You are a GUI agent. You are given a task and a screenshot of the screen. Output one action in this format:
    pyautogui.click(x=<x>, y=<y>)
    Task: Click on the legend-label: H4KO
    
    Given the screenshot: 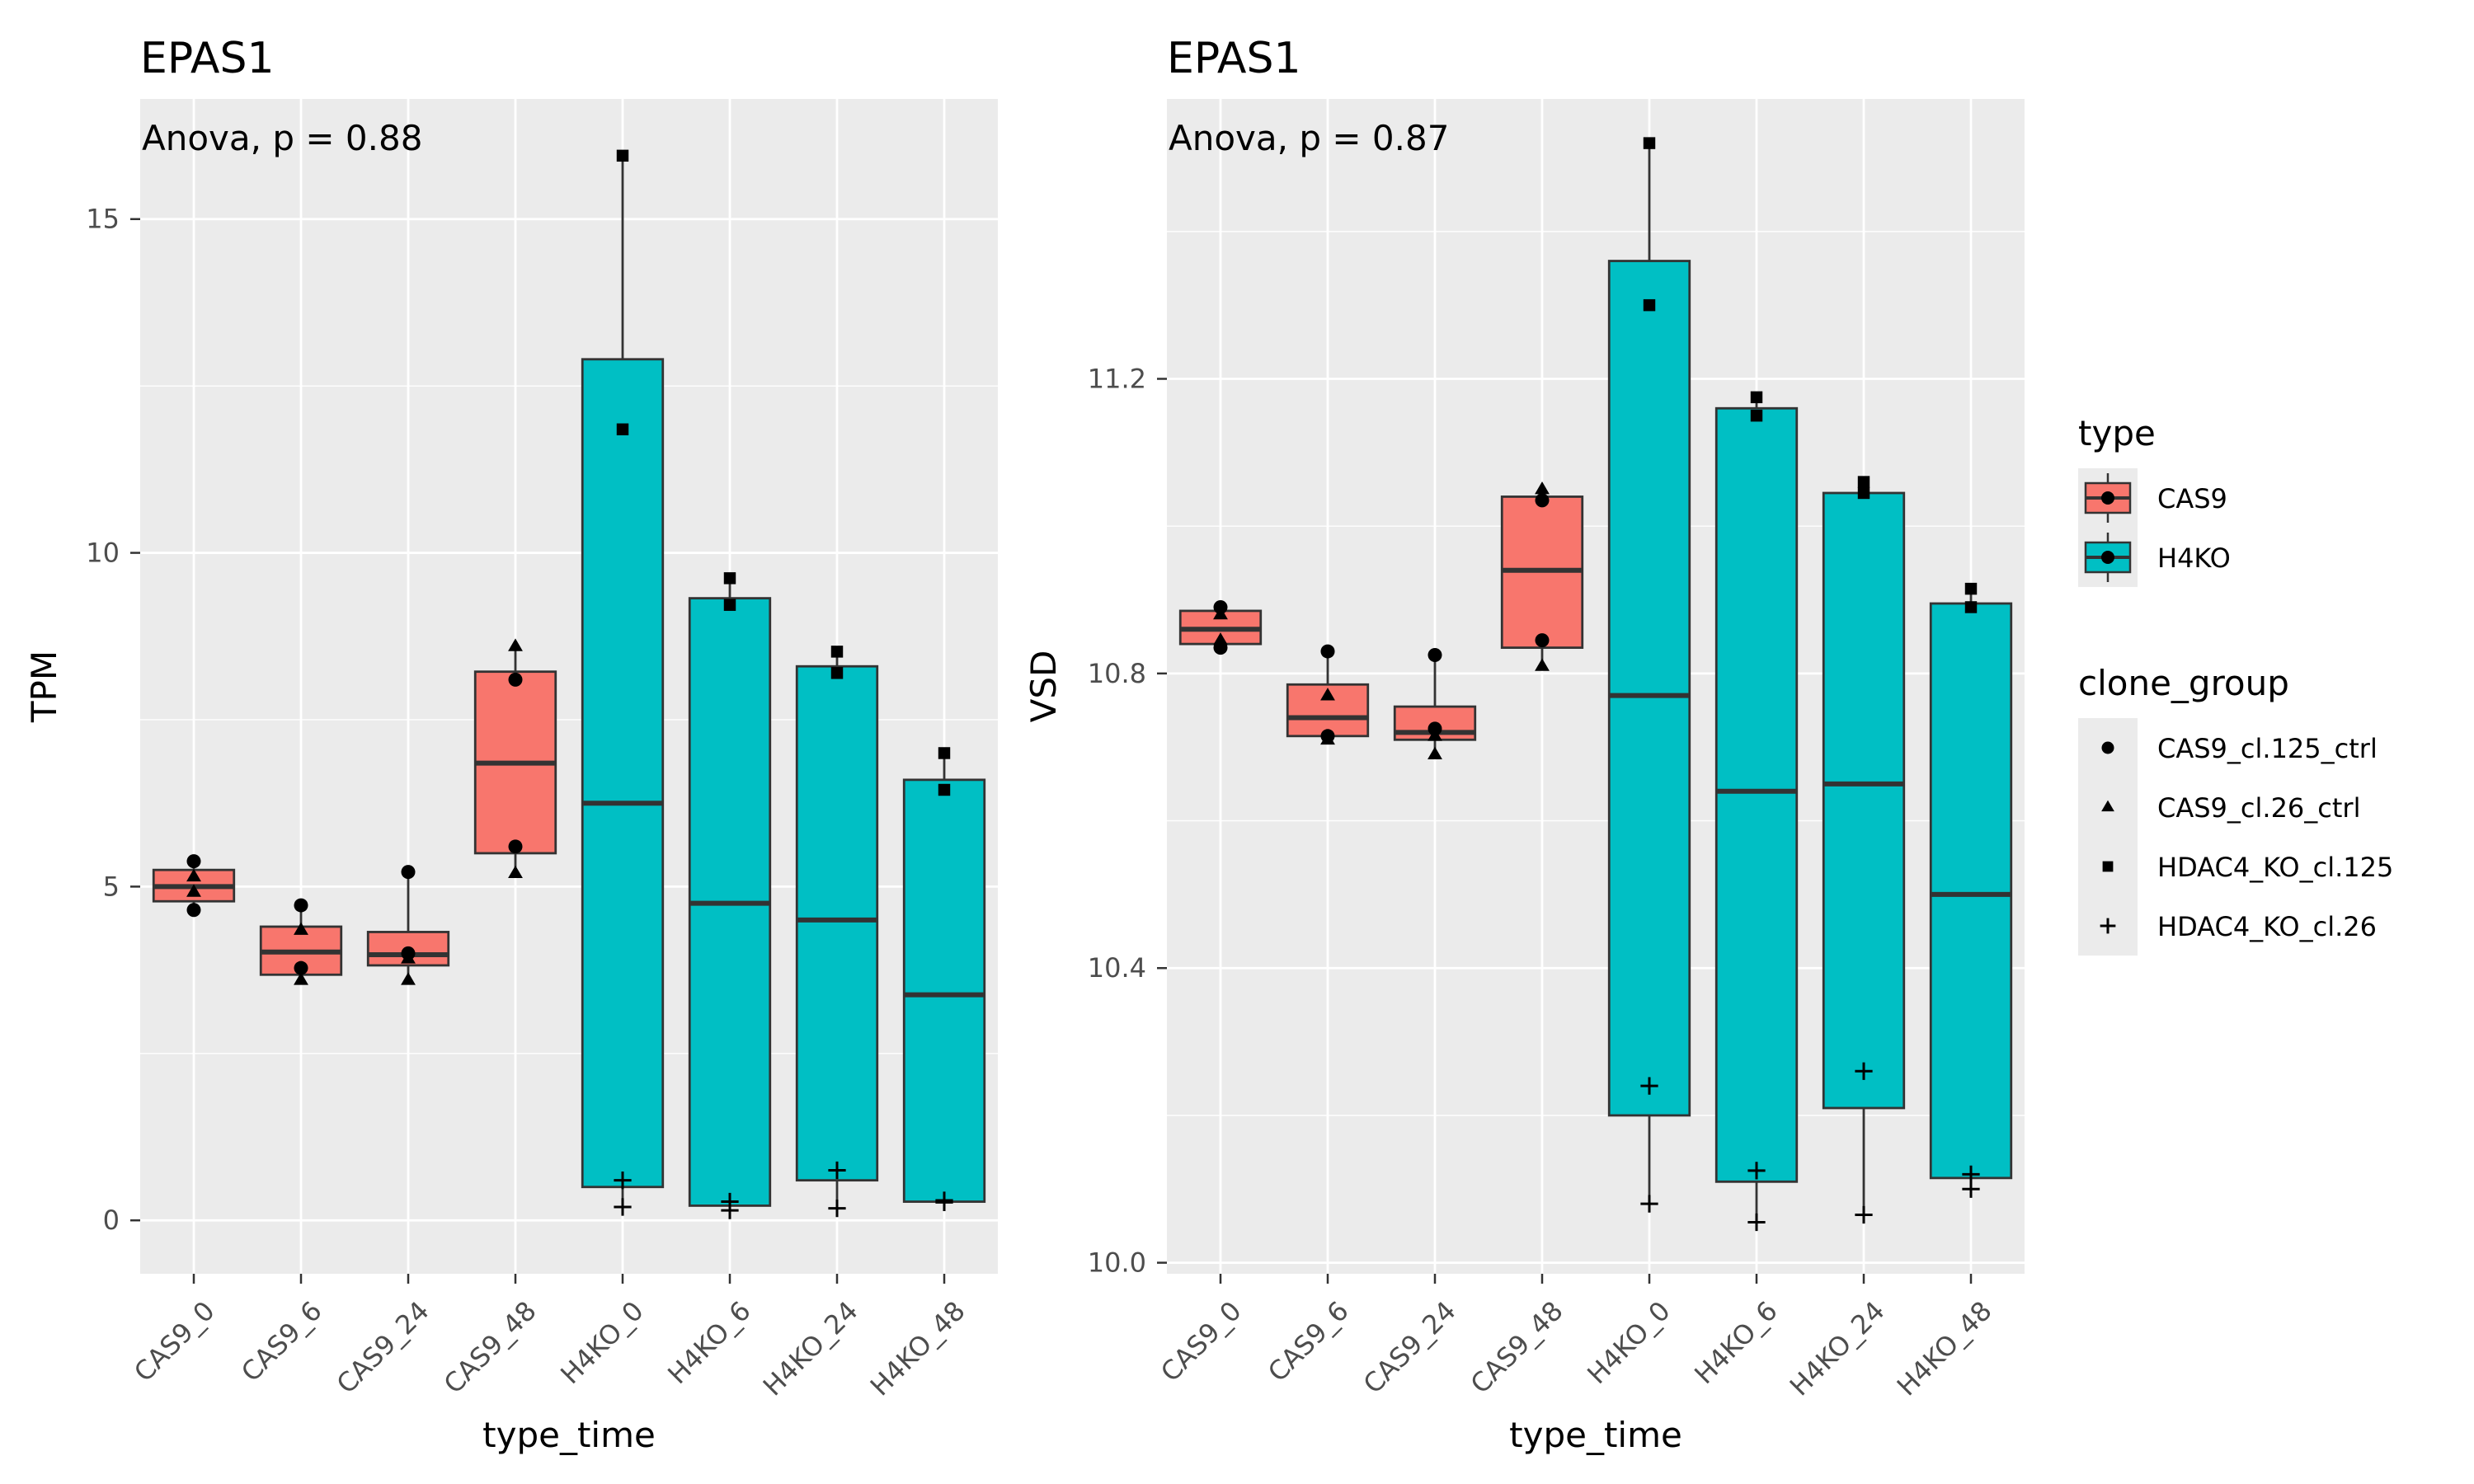 What is the action you would take?
    pyautogui.click(x=2194, y=558)
    